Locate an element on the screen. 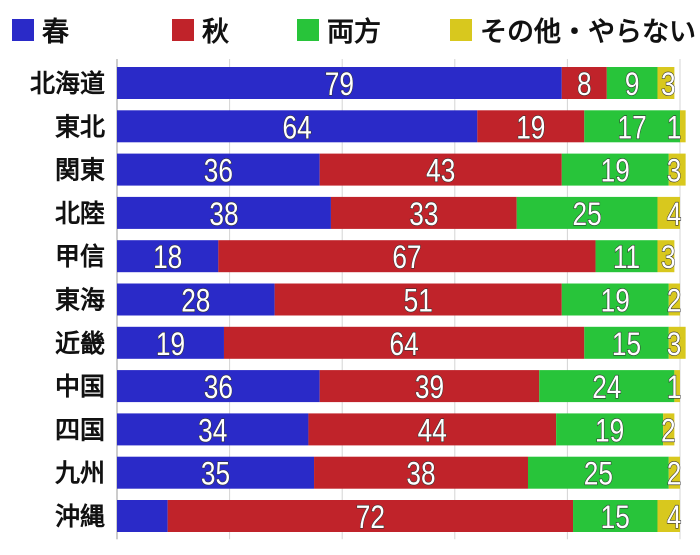  data-label: 28 is located at coordinates (195, 301).